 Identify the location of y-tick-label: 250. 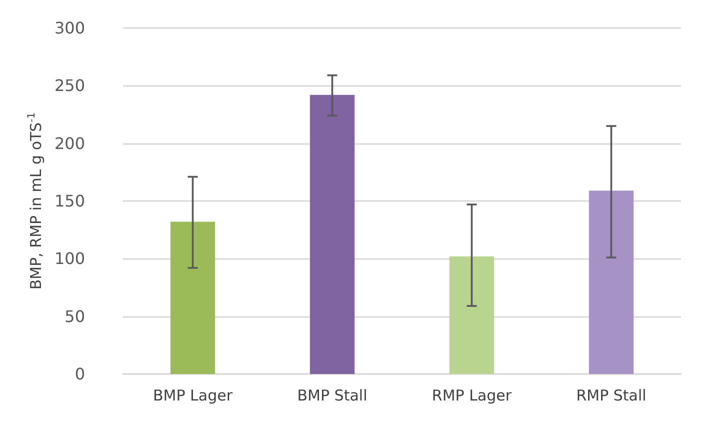
(69, 86).